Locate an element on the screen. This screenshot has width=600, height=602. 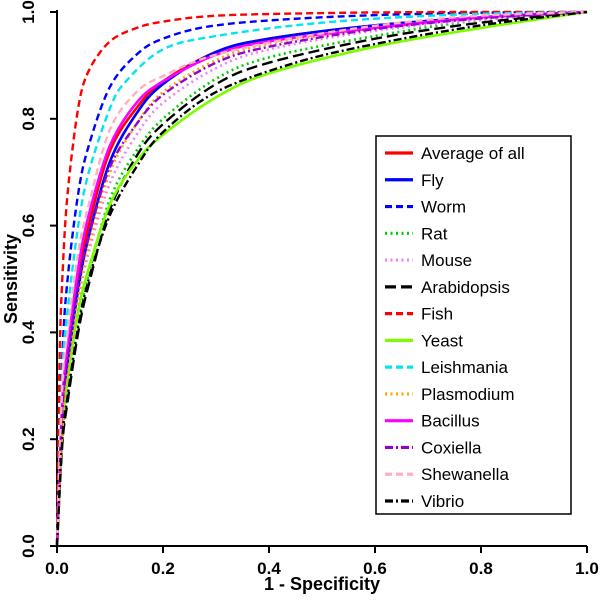
y-axis-label: Sensitivity is located at coordinates (11, 279).